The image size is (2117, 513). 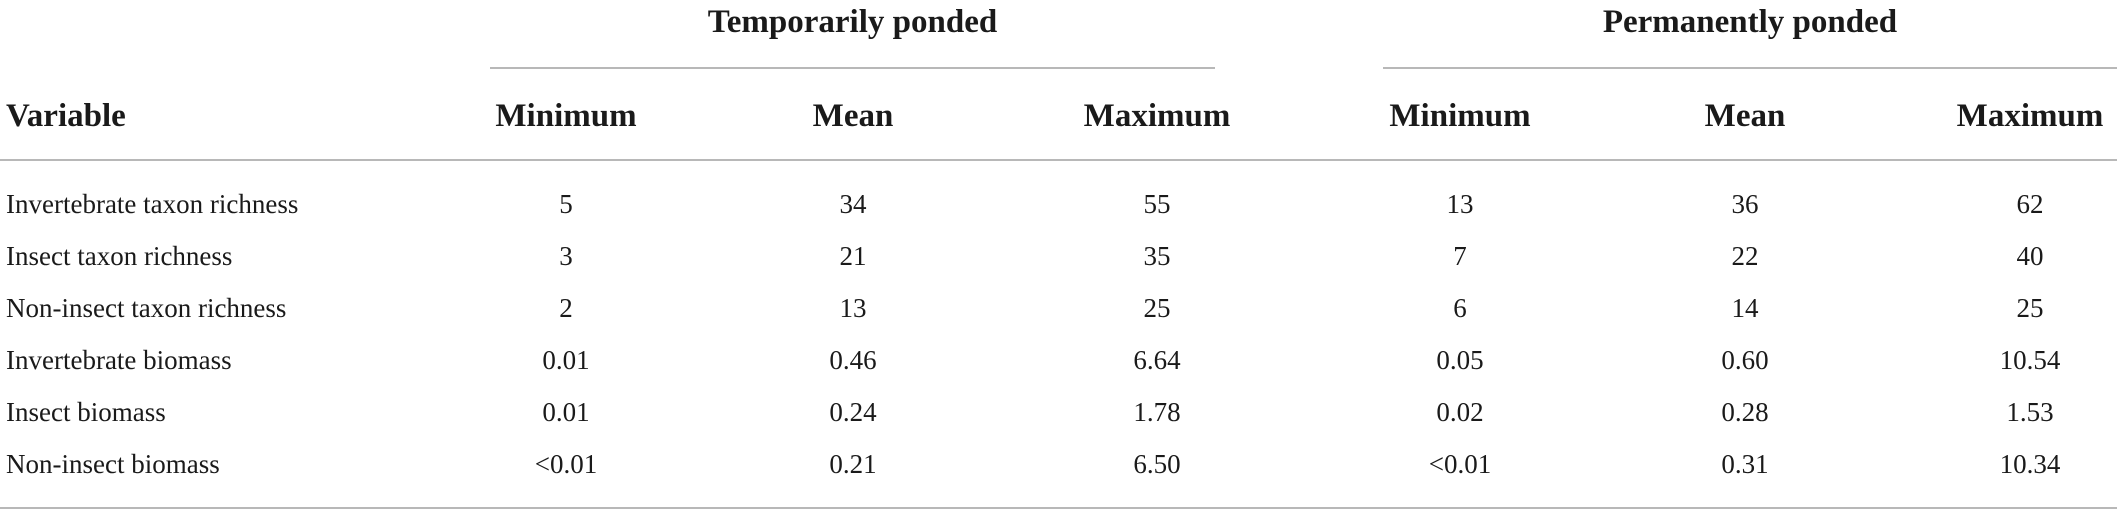 I want to click on column-header-perm-maximum: Maximum, so click(x=2030, y=116).